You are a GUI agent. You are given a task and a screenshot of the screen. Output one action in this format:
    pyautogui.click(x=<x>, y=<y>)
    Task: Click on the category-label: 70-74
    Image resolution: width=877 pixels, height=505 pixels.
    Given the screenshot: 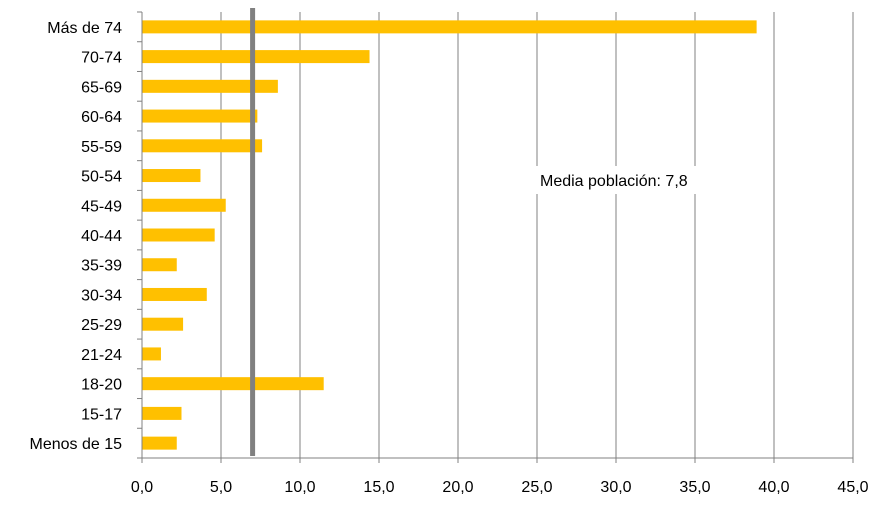 What is the action you would take?
    pyautogui.click(x=101, y=58)
    